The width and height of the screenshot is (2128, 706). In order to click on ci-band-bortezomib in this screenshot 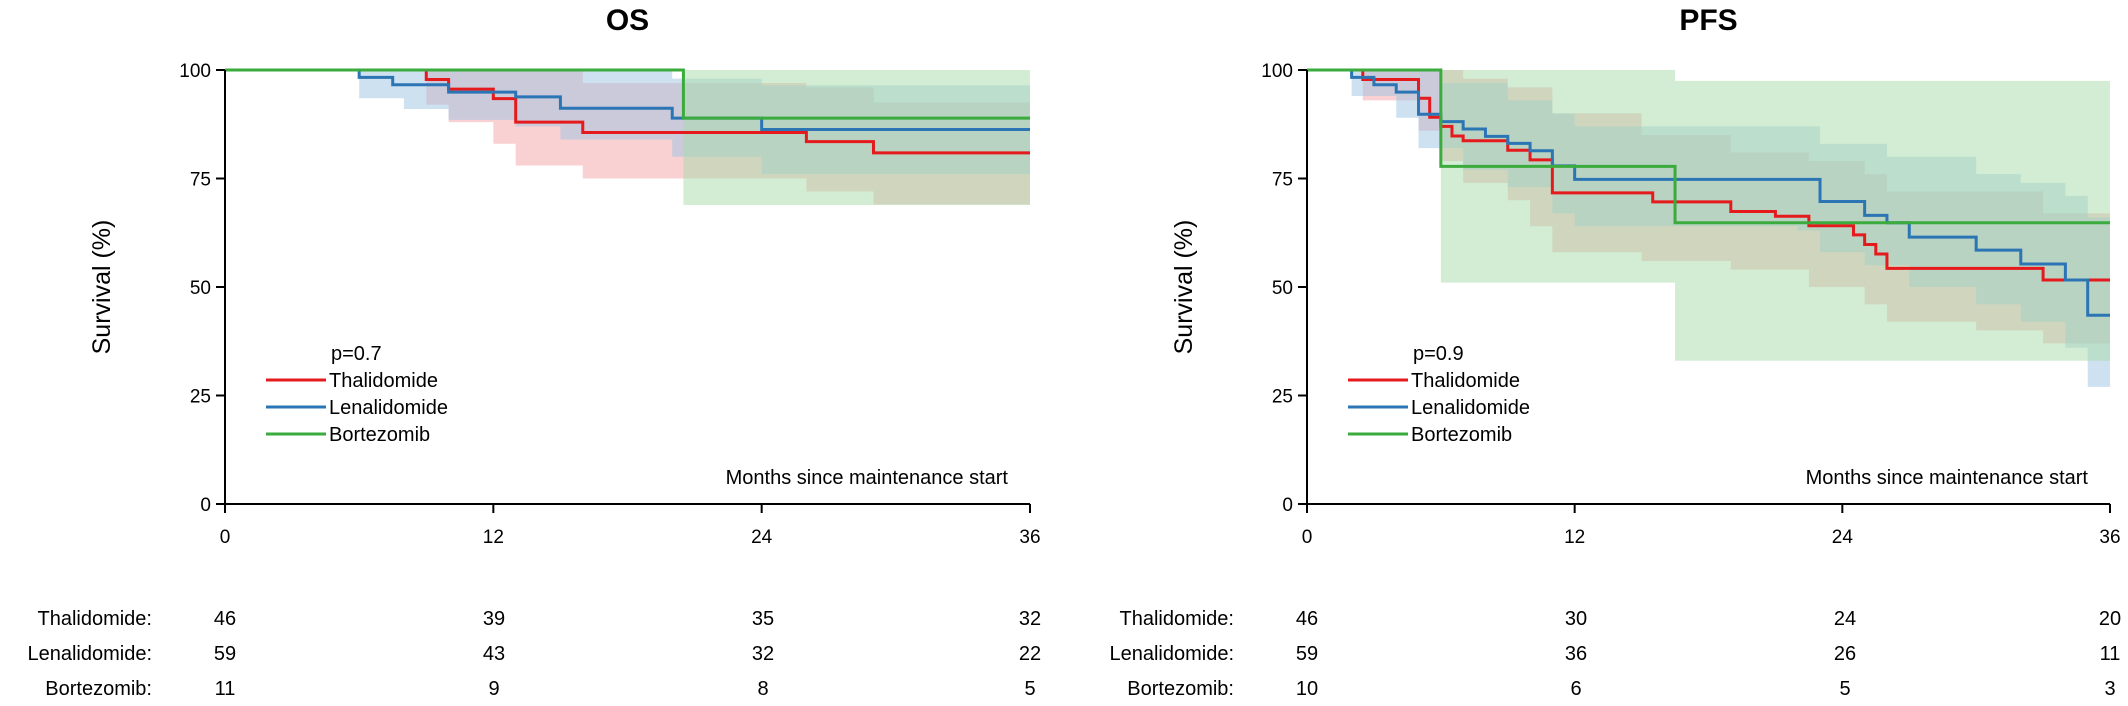, I will do `click(856, 137)`.